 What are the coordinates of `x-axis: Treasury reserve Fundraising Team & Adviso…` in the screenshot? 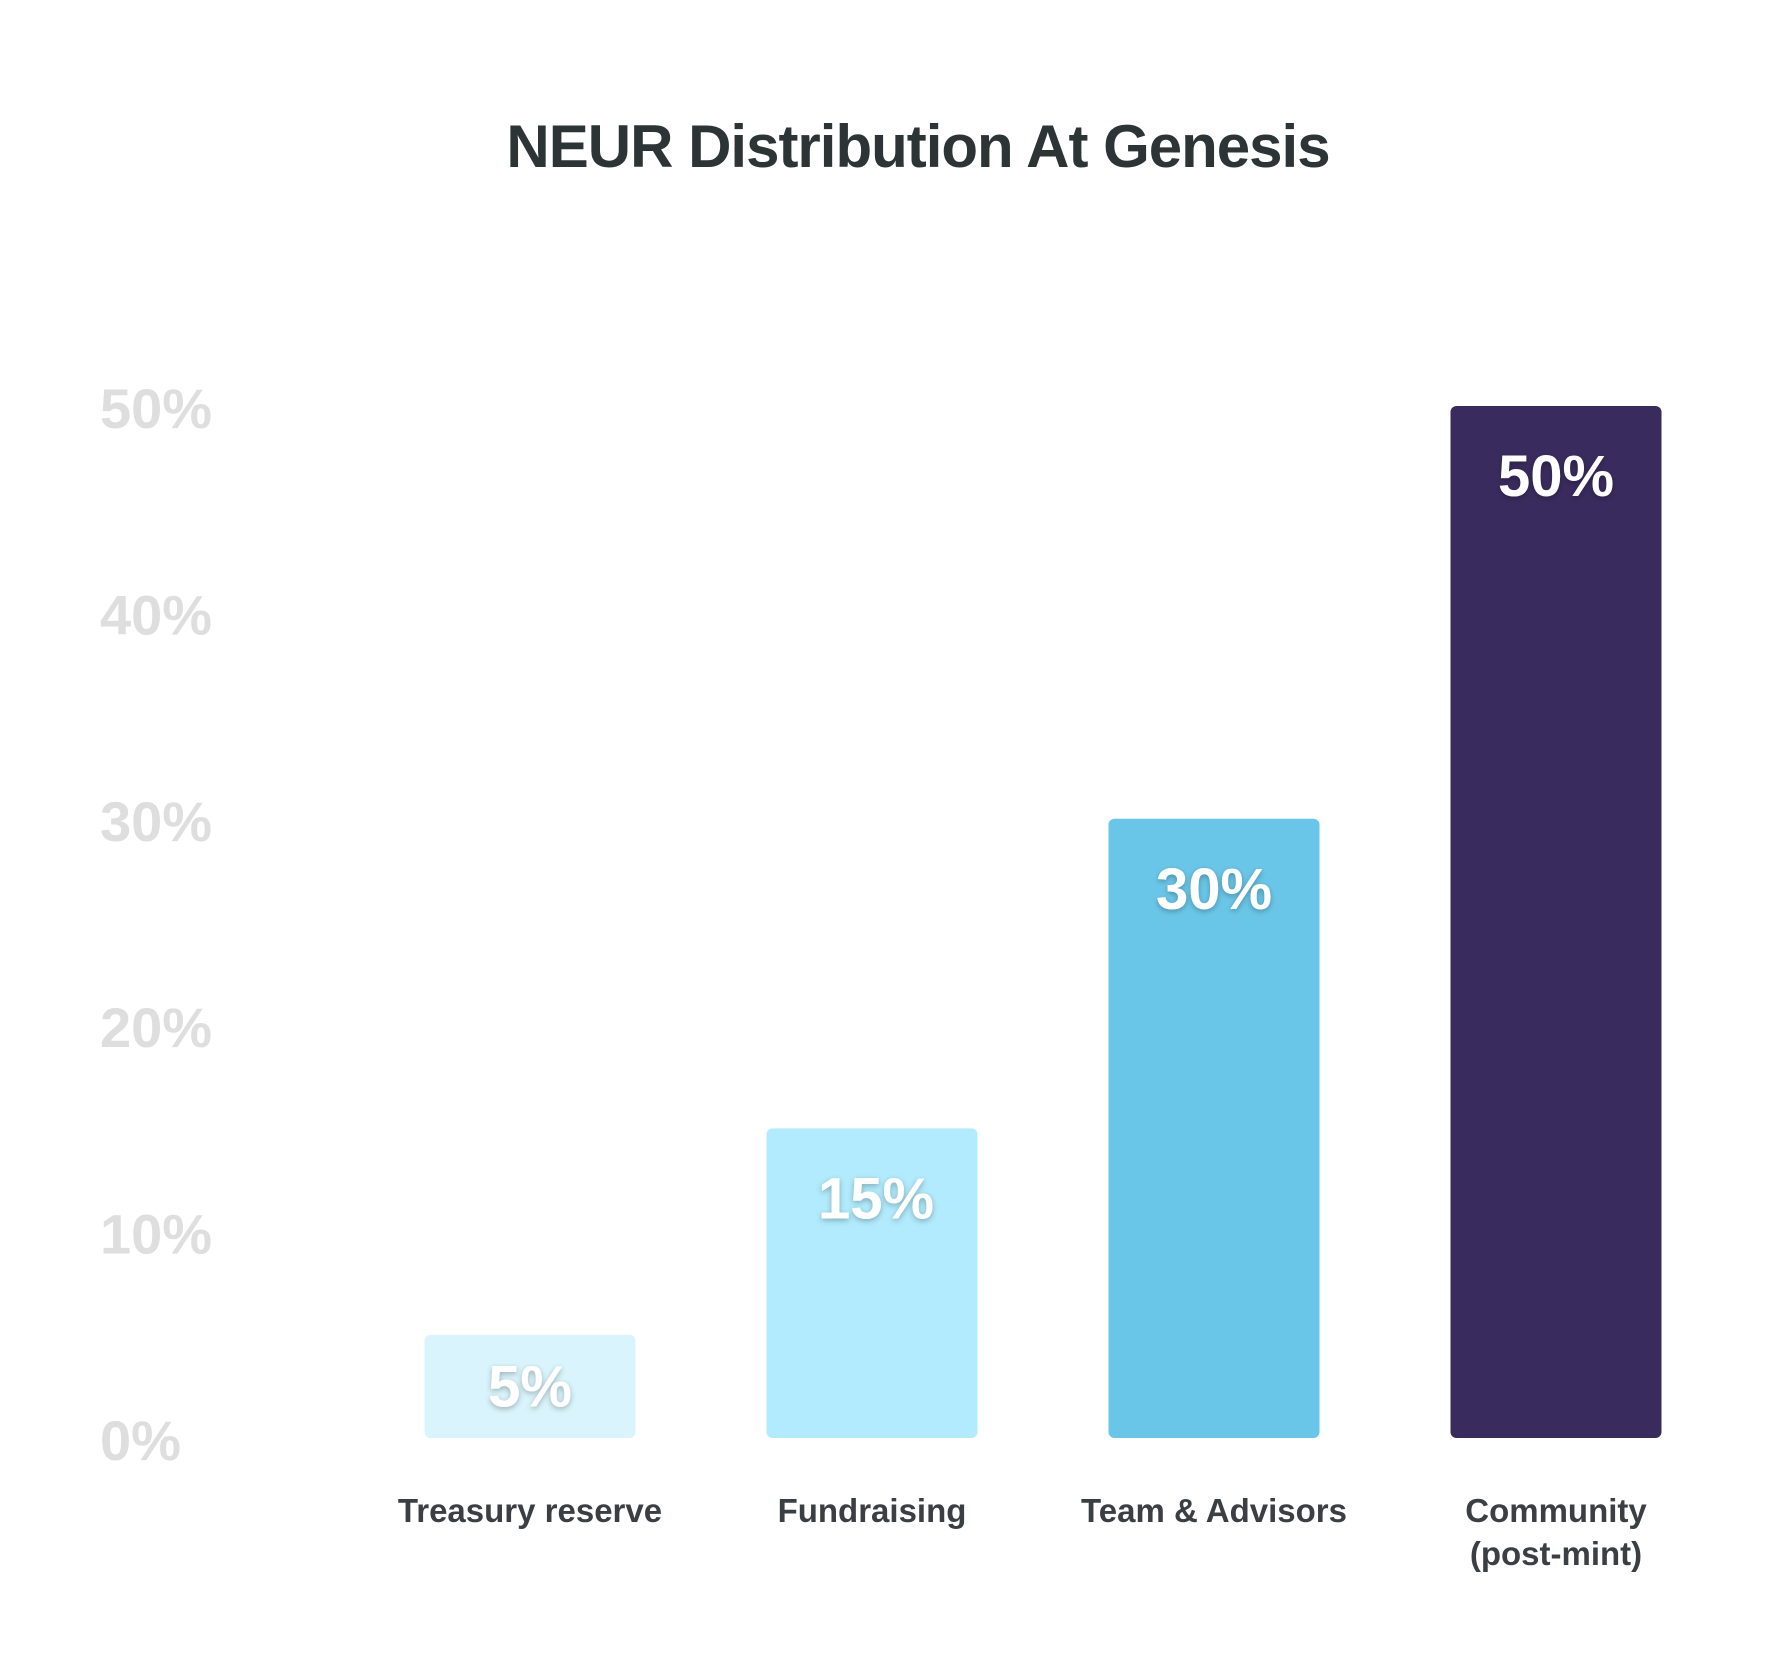 It's located at (1023, 1532).